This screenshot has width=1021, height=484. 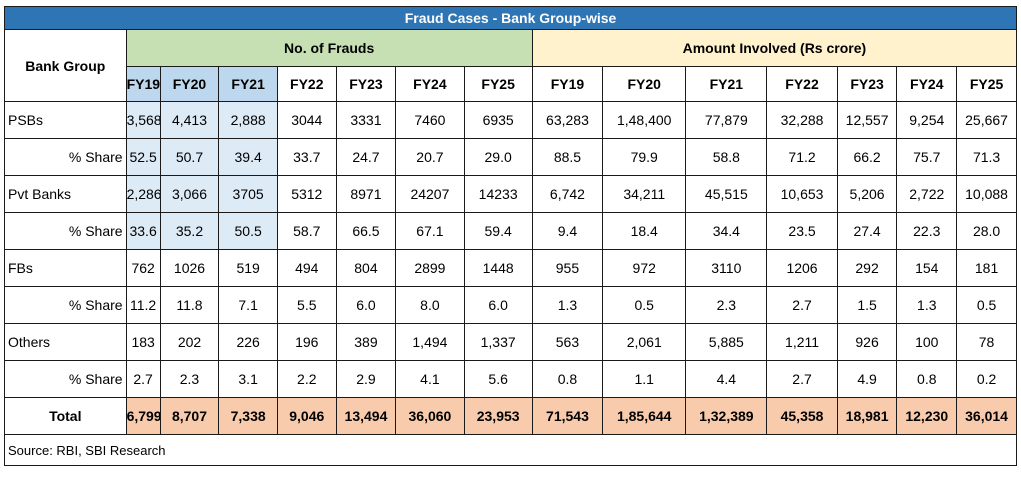 I want to click on table-cell: 5.6, so click(x=498, y=379).